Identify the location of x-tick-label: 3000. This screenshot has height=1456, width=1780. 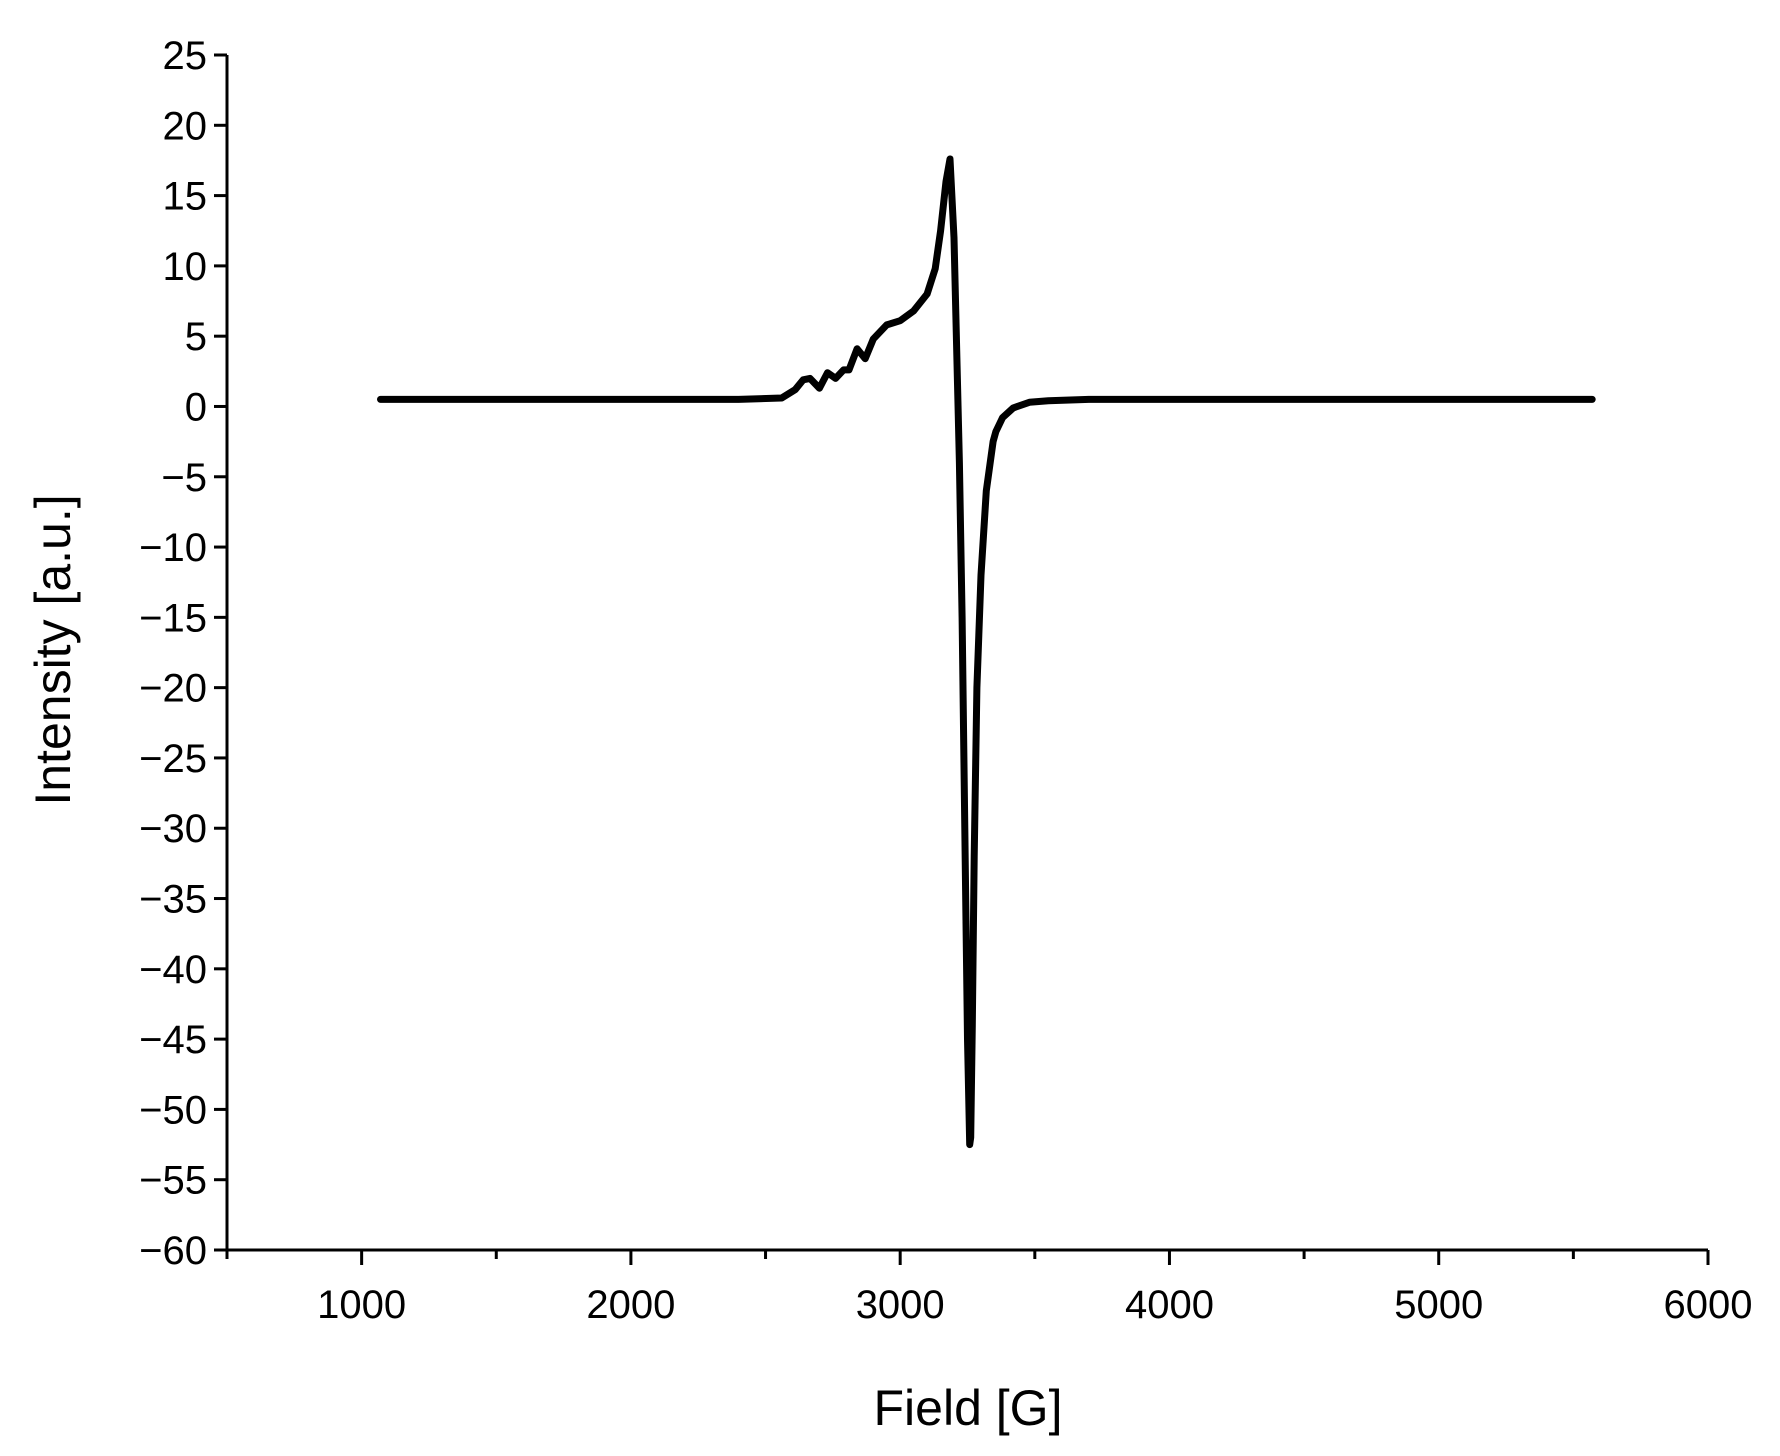
(900, 1305).